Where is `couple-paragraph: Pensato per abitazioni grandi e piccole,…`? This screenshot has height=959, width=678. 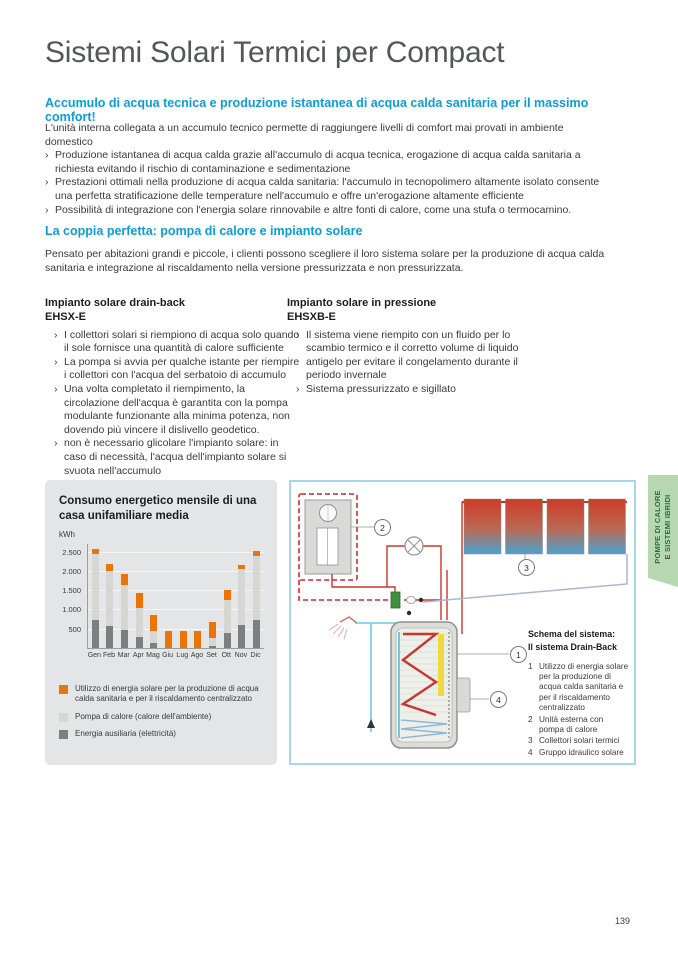
couple-paragraph: Pensato per abitazioni grandi e piccole,… is located at coordinates (325, 261).